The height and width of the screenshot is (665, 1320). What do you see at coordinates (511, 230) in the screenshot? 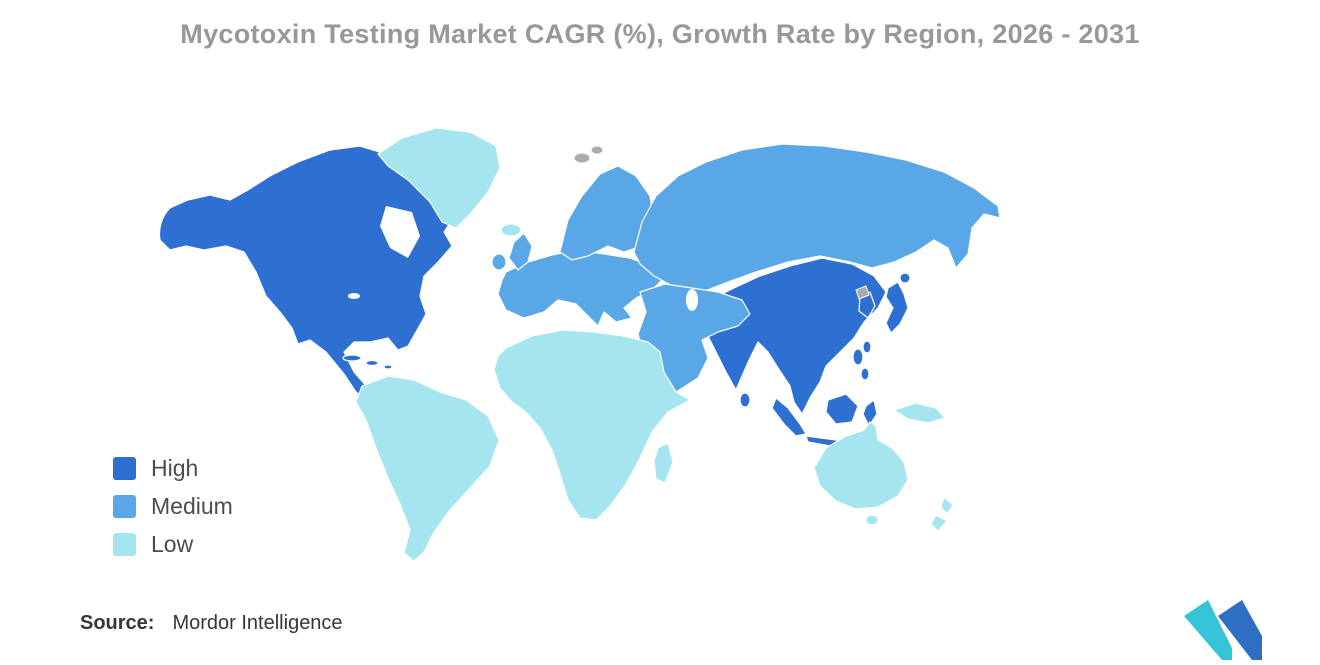
I see `region-iceland` at bounding box center [511, 230].